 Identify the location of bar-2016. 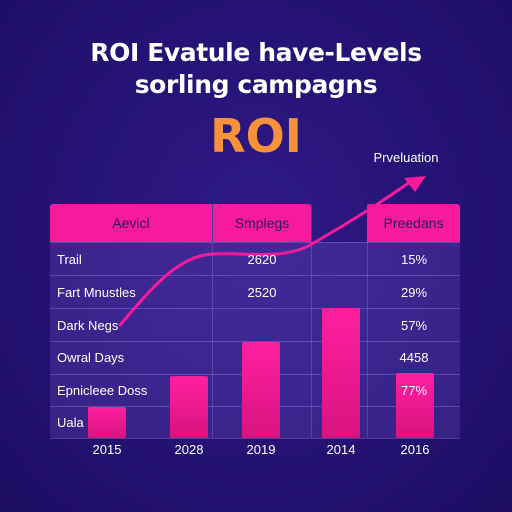
(415, 405).